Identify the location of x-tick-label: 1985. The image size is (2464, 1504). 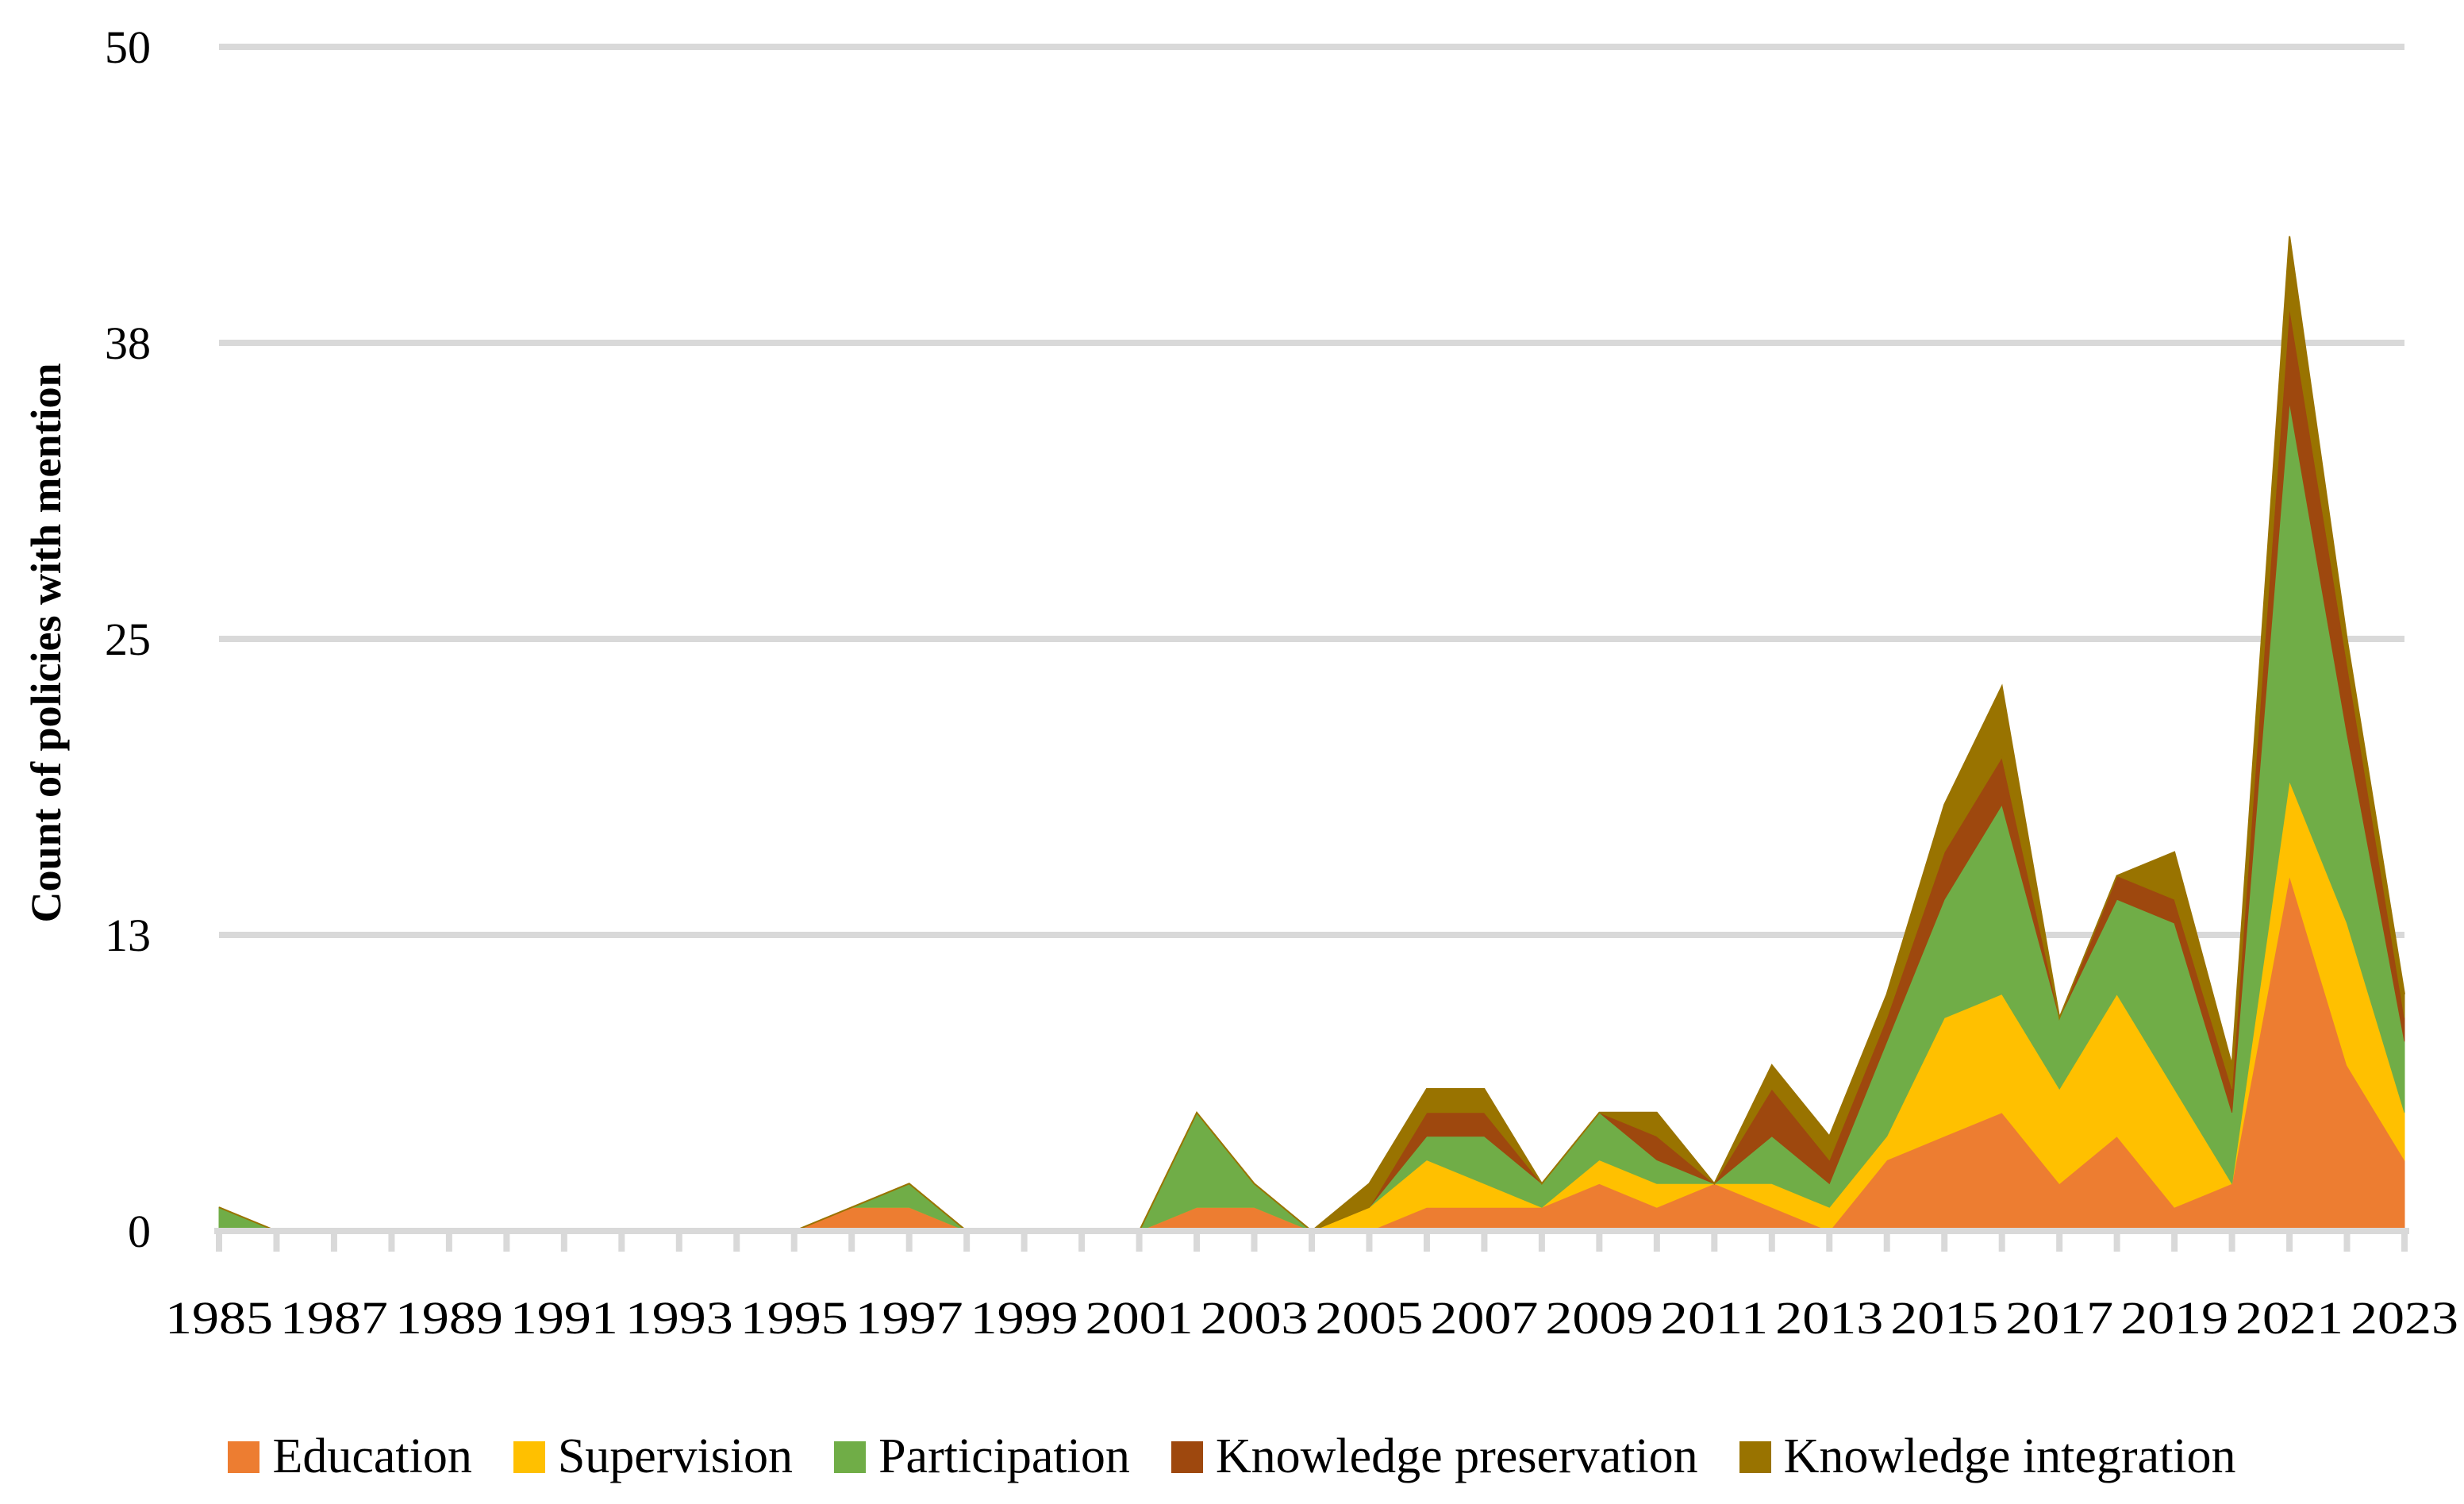
(219, 1318).